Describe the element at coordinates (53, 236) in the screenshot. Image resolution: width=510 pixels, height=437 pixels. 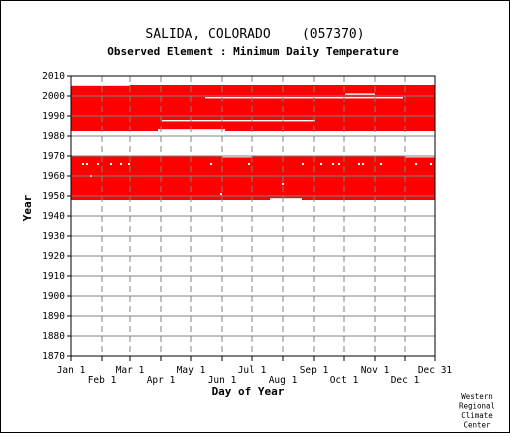
I see `y-tick-label-6: 1930` at that location.